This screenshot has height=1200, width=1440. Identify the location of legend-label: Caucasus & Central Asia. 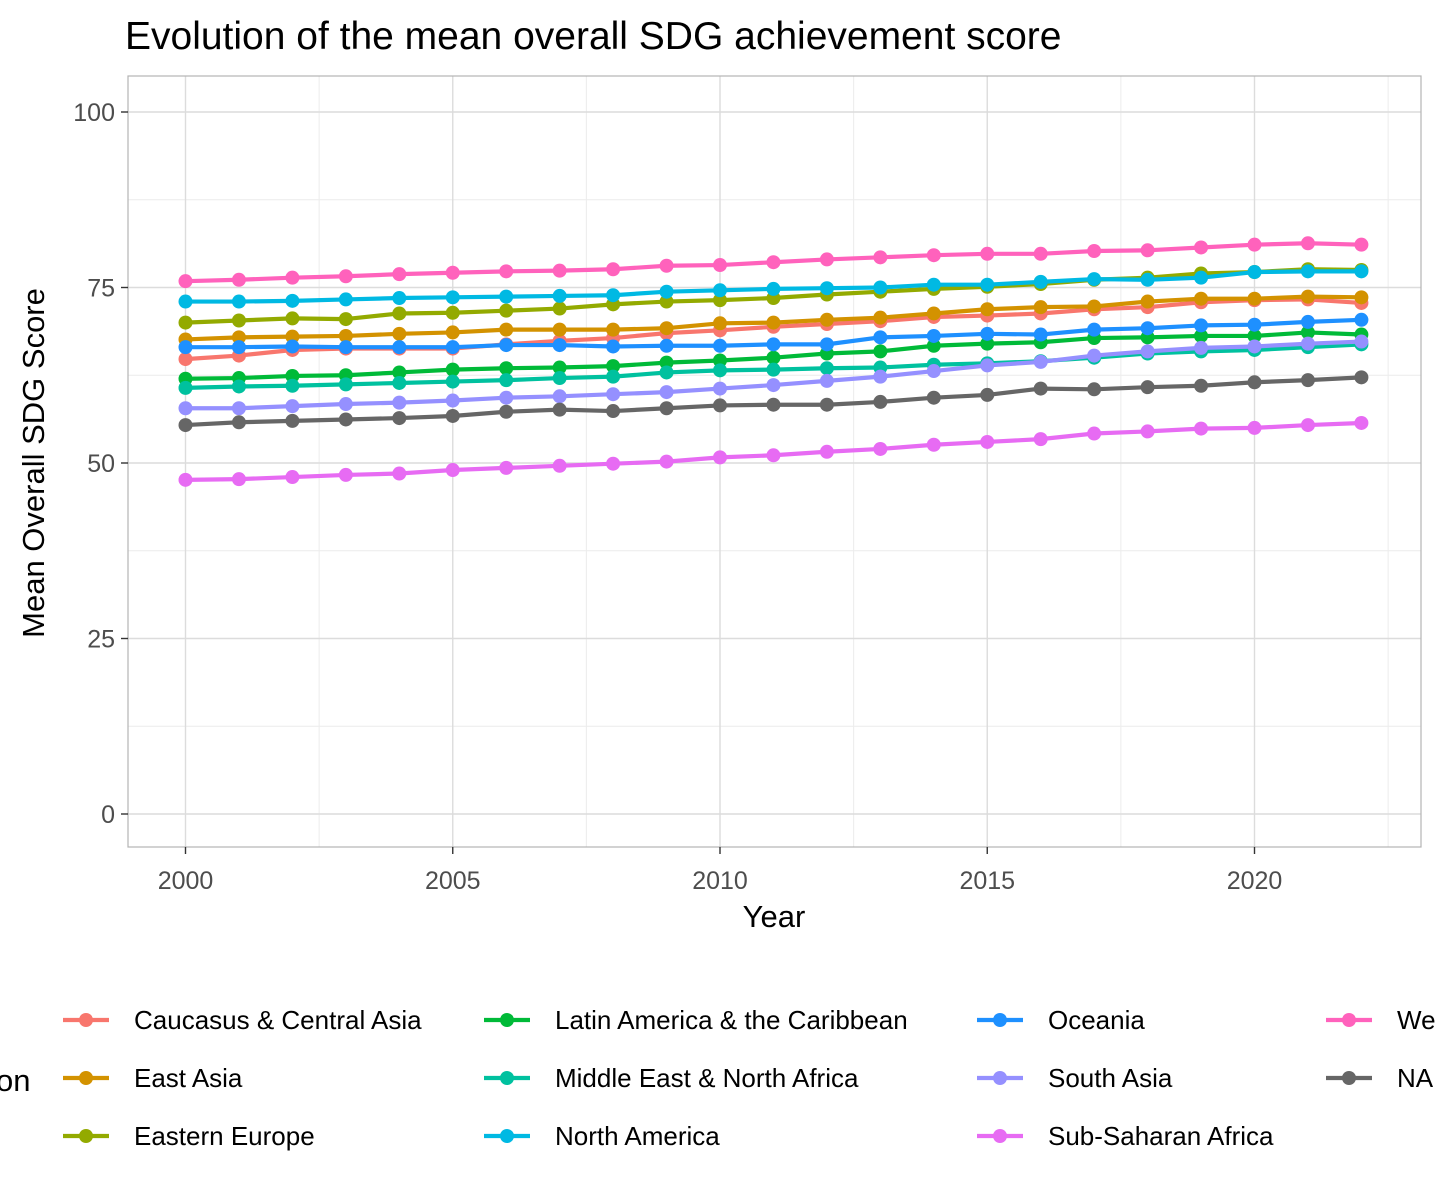
(278, 1020).